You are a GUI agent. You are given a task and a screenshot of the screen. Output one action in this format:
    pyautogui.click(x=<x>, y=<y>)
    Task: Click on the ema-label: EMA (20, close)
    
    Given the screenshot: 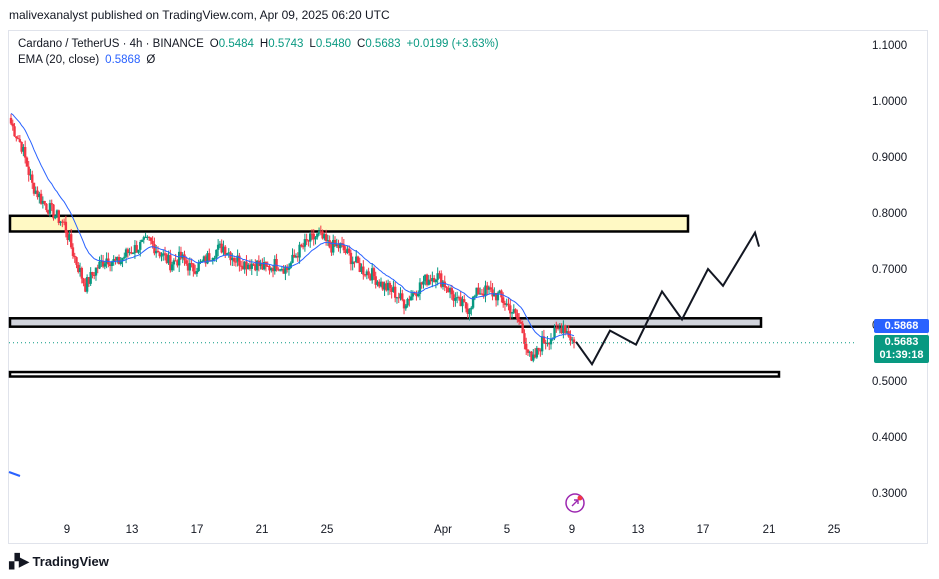 What is the action you would take?
    pyautogui.click(x=59, y=60)
    